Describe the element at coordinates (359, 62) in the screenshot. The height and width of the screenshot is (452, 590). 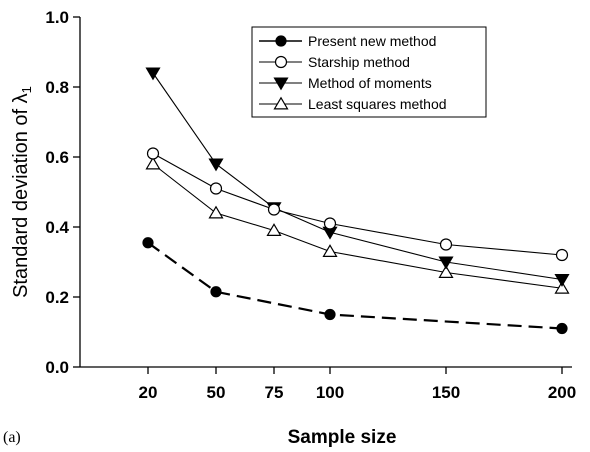
I see `legend-entry-label: Starship method` at that location.